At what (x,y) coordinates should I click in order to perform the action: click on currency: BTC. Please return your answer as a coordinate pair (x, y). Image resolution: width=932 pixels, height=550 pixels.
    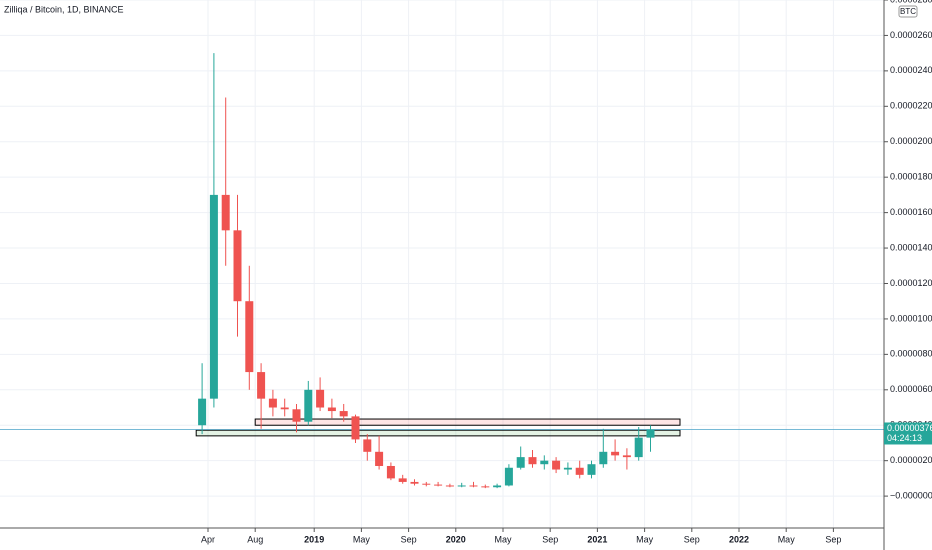
    Looking at the image, I should click on (908, 11).